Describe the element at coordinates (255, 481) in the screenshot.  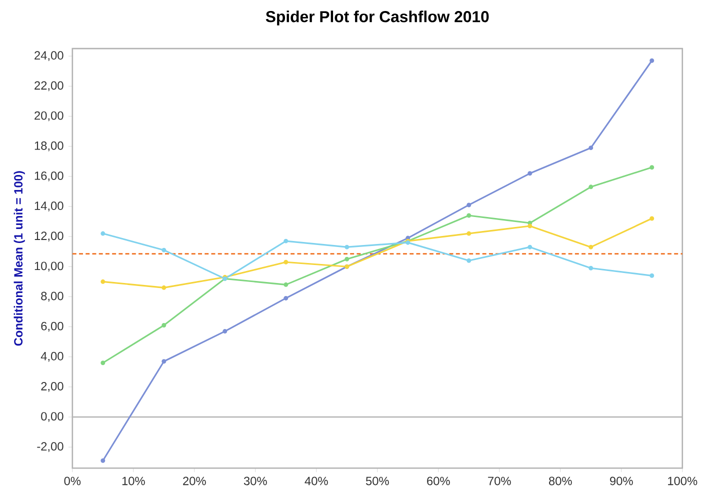
I see `x-tick-label: 30%` at that location.